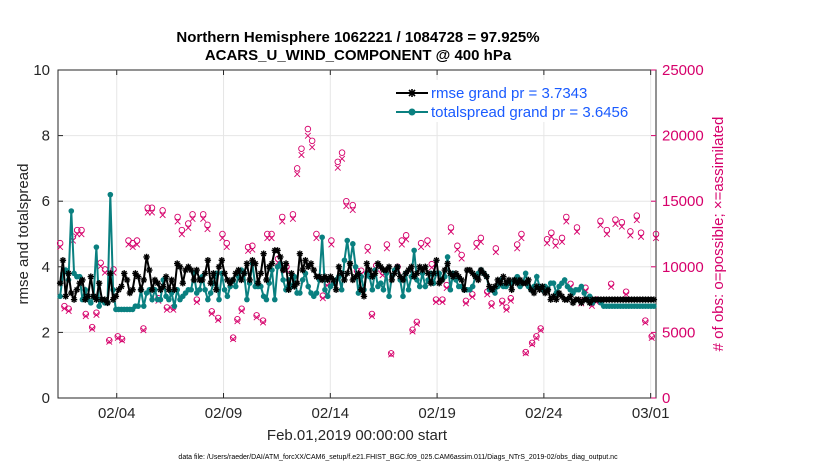 The image size is (830, 470). What do you see at coordinates (412, 93) in the screenshot?
I see `legend-marker-rmse` at bounding box center [412, 93].